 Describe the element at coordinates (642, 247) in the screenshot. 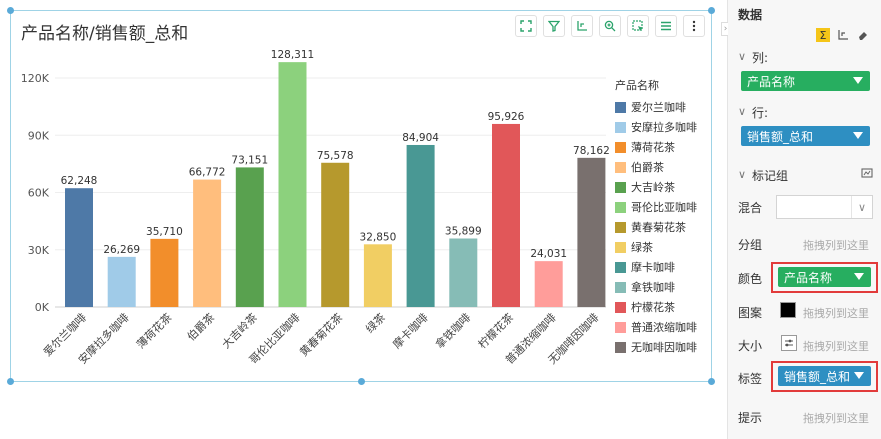

I see `legend-label: 绿茶` at that location.